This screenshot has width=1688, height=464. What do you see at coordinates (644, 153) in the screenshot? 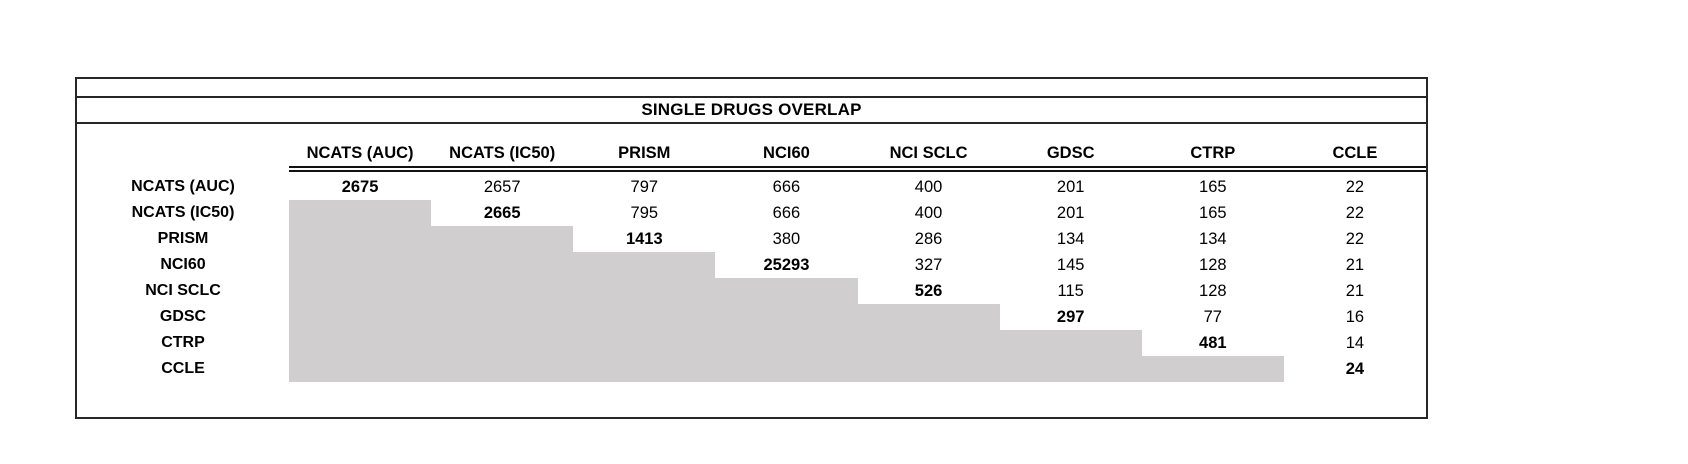
I see `column-header-3: PRISM` at bounding box center [644, 153].